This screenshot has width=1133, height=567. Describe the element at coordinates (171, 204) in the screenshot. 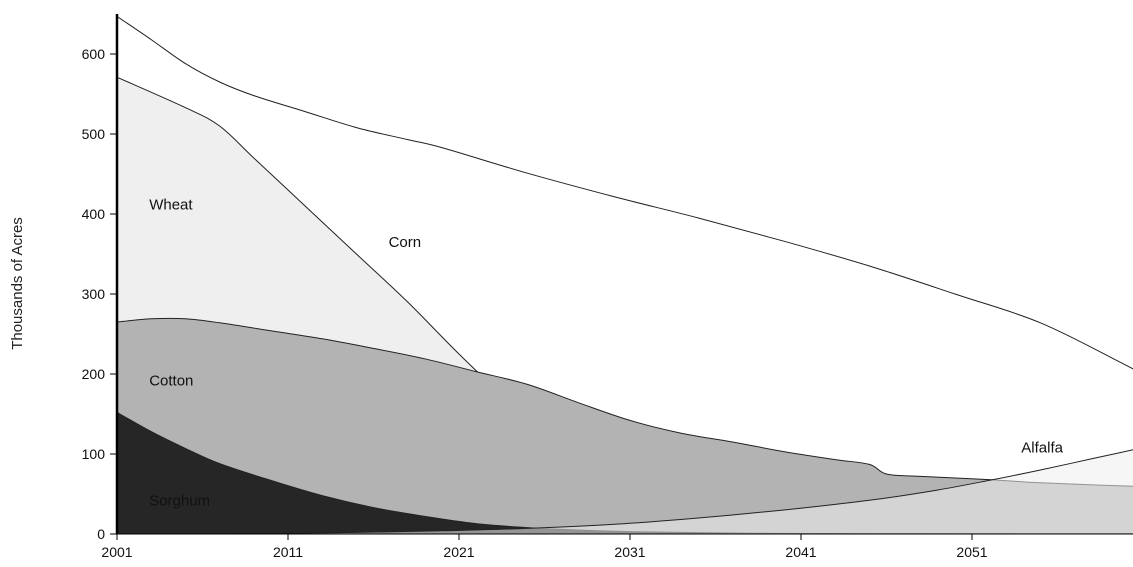

I see `area-label-wheat: Wheat` at that location.